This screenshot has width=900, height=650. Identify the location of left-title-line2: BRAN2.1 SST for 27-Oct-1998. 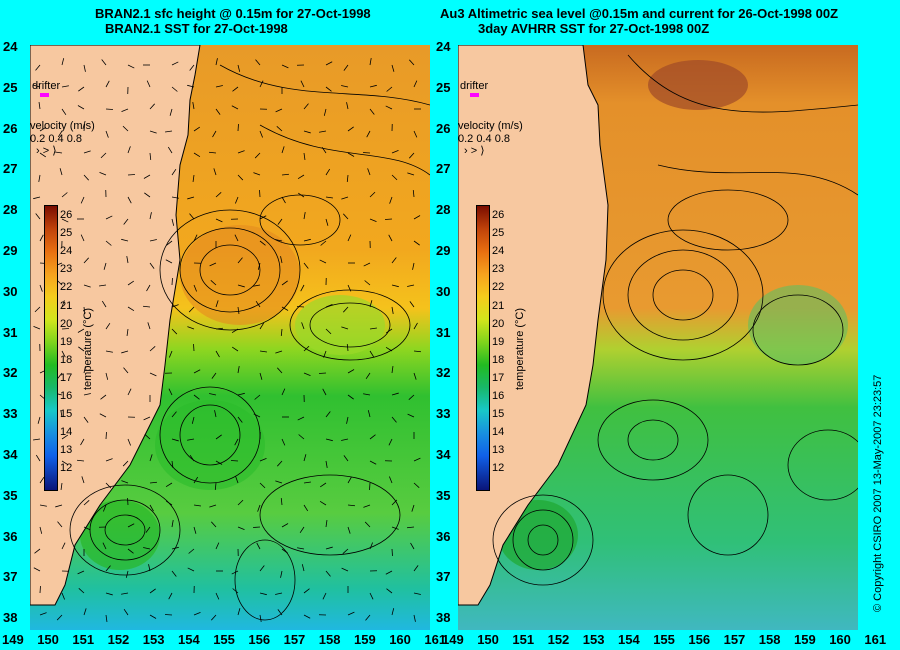
(196, 28).